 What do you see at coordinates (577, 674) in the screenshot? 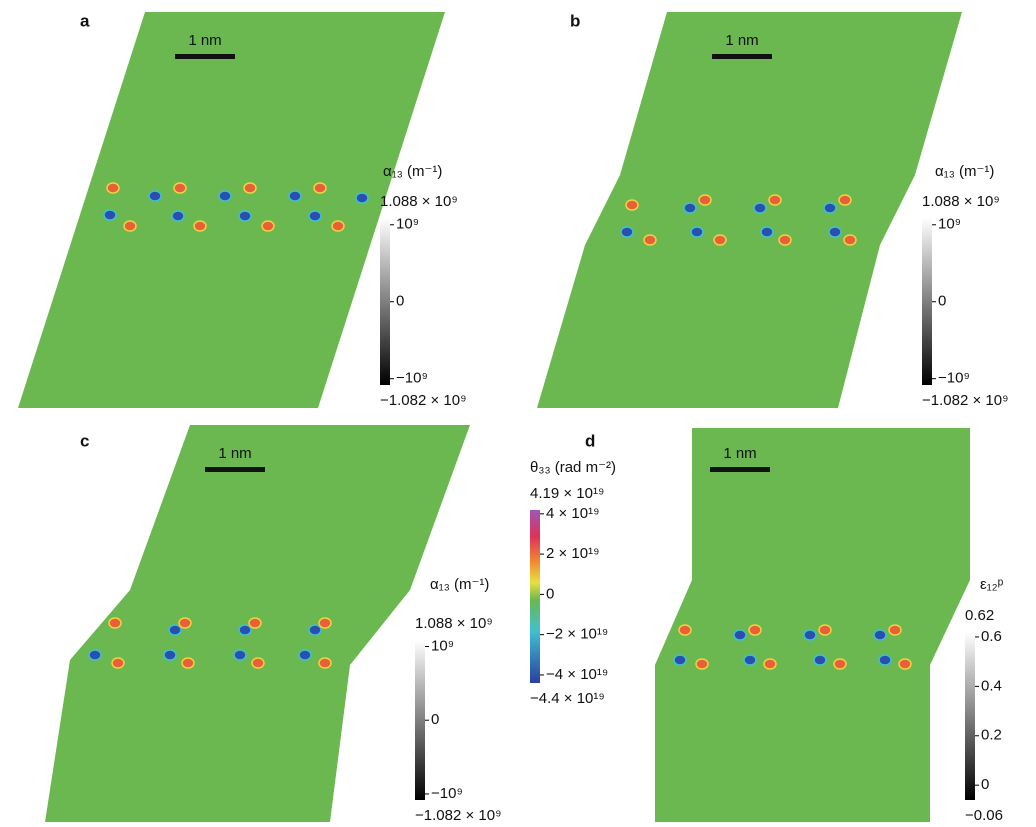
I see `colorbar-tick-label: −4 × 10¹⁹` at bounding box center [577, 674].